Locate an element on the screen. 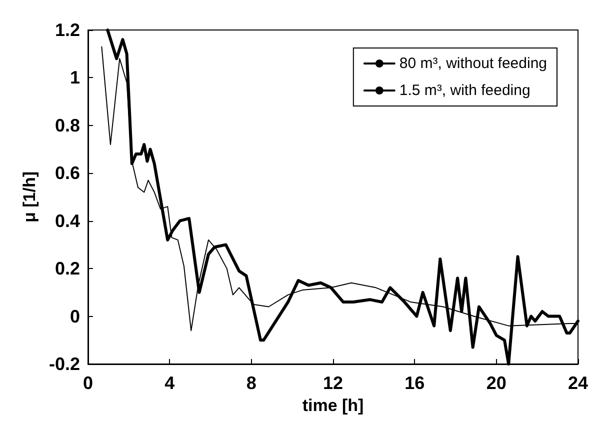 The width and height of the screenshot is (600, 438). y-tick-label: 0.6 is located at coordinates (67, 173).